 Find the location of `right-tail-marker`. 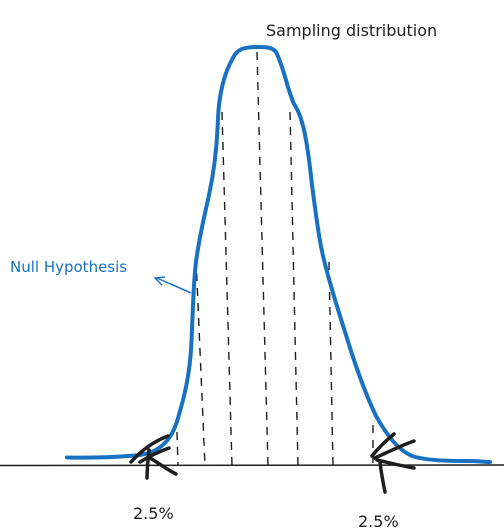

right-tail-marker is located at coordinates (393, 463).